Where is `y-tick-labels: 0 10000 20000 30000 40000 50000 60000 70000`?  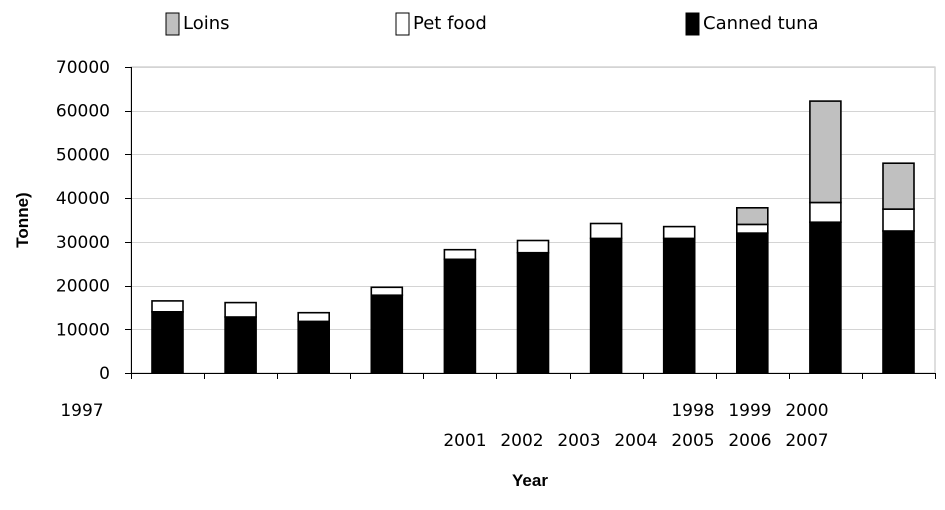 y-tick-labels: 0 10000 20000 30000 40000 50000 60000 70000 is located at coordinates (83, 221).